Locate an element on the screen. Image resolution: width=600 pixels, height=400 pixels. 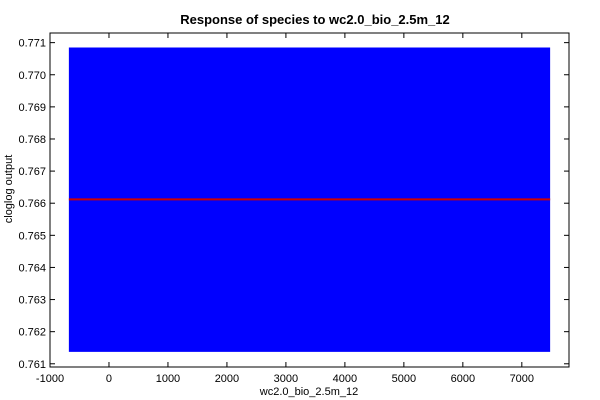
y-tick-label: 0.765 is located at coordinates (32, 236).